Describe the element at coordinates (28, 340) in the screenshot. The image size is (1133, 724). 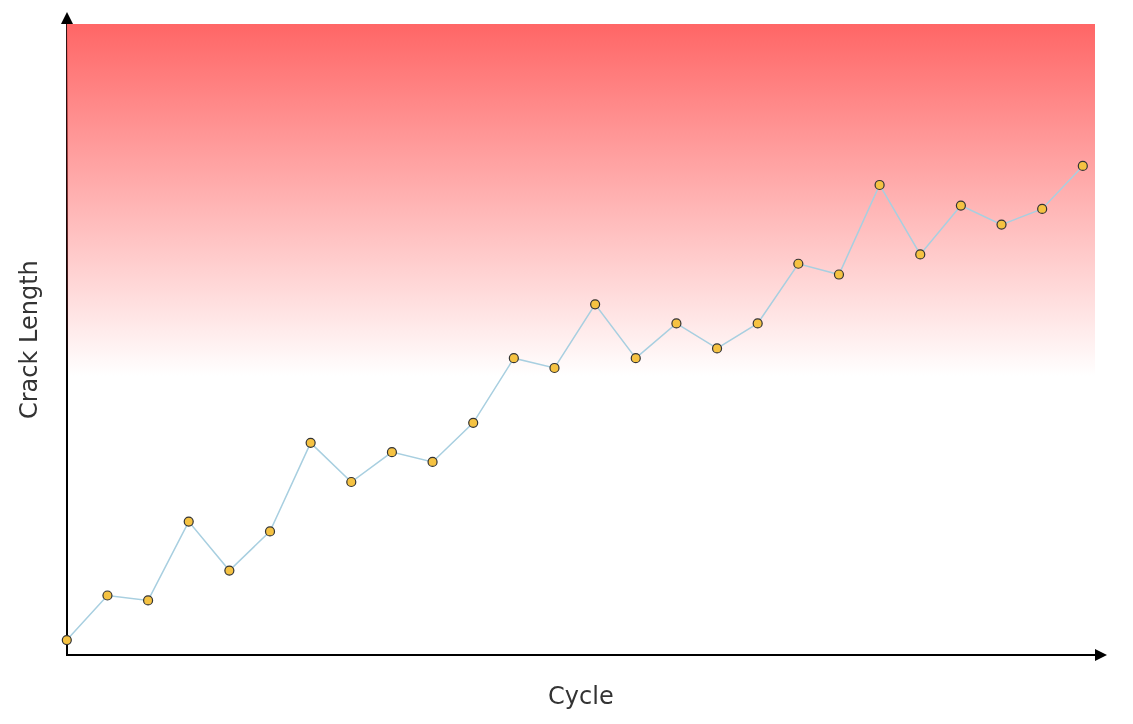
I see `y-axis-title: Crack Length` at that location.